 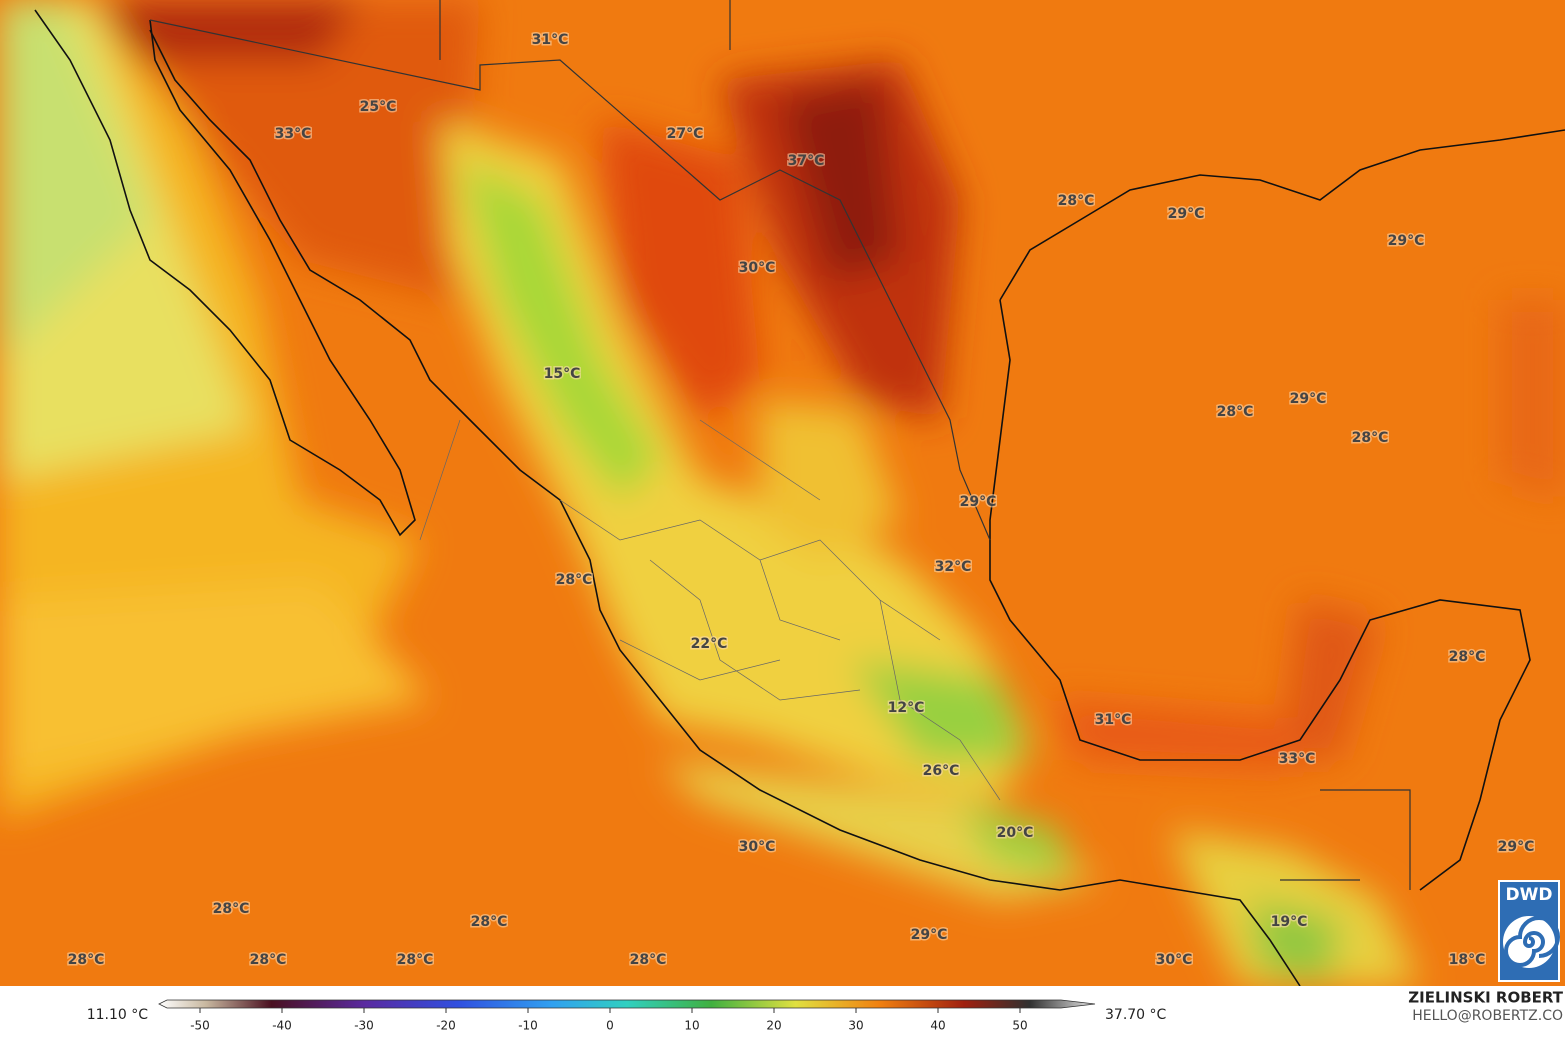 I want to click on colorbar-min: 11.10 °C, so click(x=118, y=1015).